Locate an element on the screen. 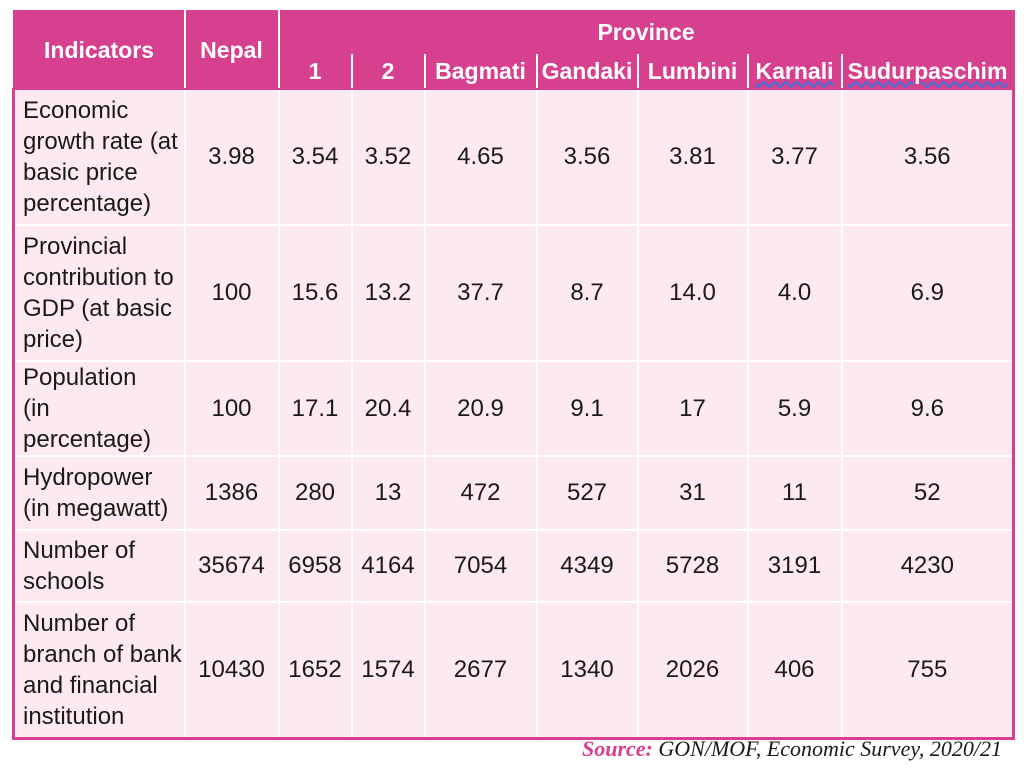  cell-value: 52 is located at coordinates (928, 493).